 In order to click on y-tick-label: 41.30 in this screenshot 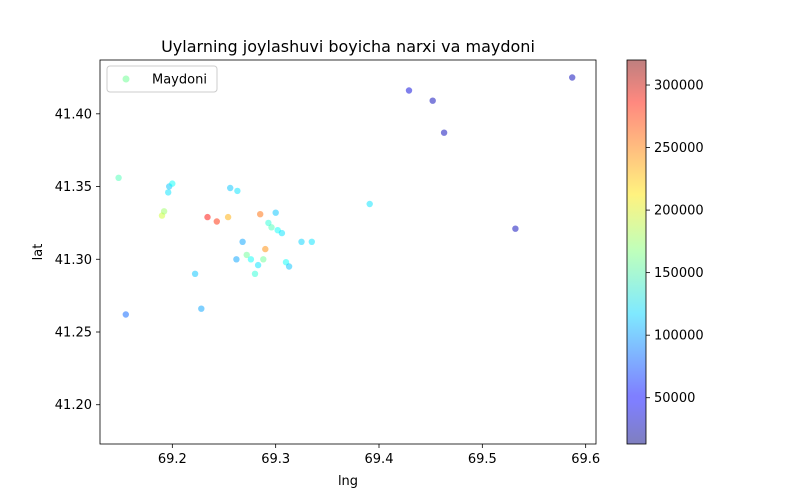, I will do `click(73, 260)`.